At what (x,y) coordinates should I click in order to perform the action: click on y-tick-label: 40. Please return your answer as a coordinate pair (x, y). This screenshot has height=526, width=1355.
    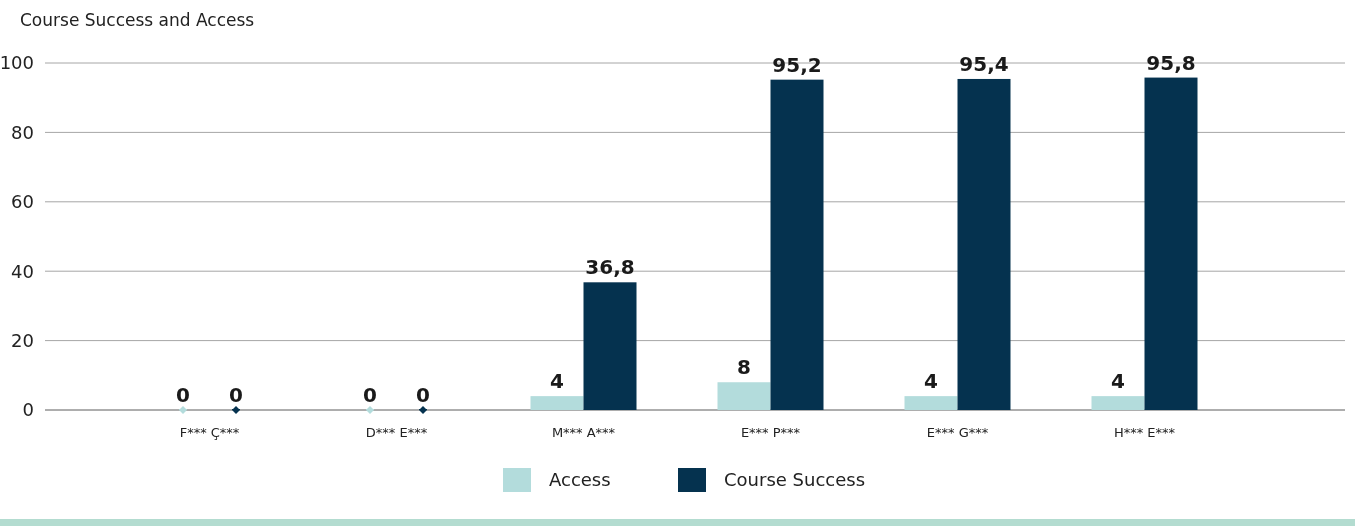
    Looking at the image, I should click on (22, 271).